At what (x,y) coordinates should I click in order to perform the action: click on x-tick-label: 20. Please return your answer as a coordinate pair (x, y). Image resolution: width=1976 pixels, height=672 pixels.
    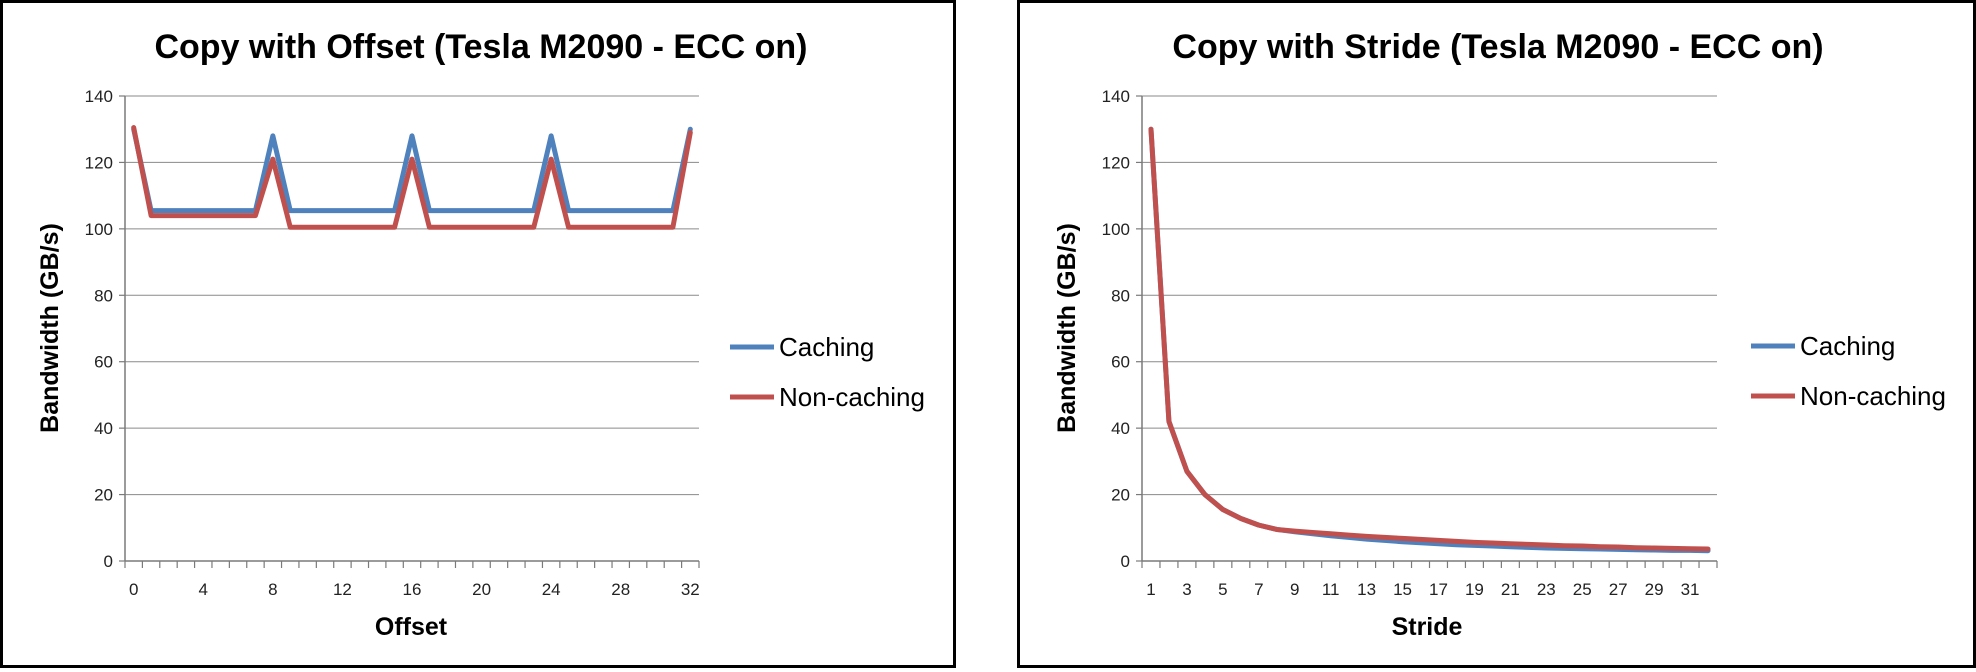
    Looking at the image, I should click on (481, 589).